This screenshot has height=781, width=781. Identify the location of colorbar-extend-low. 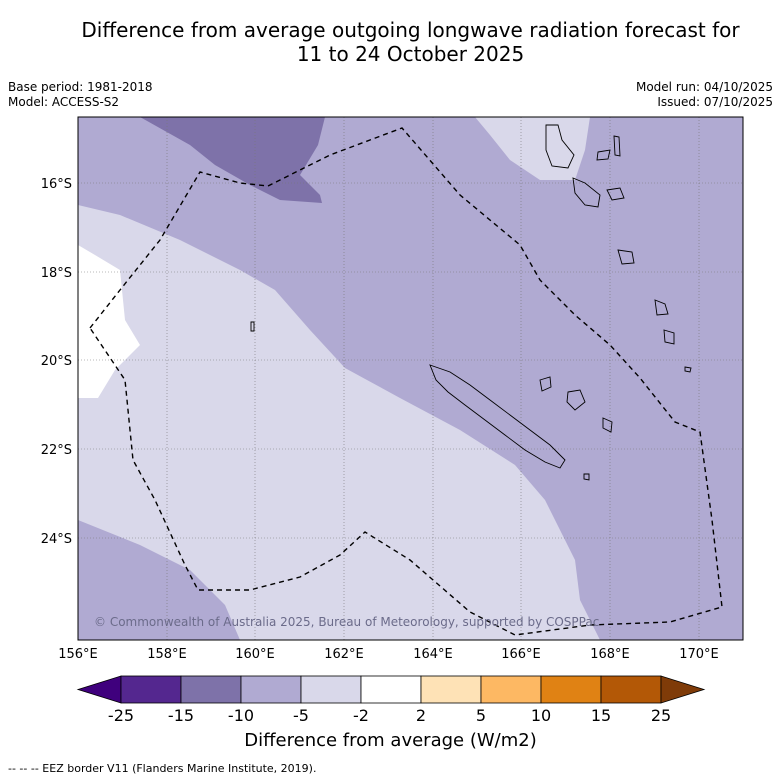
(99, 689).